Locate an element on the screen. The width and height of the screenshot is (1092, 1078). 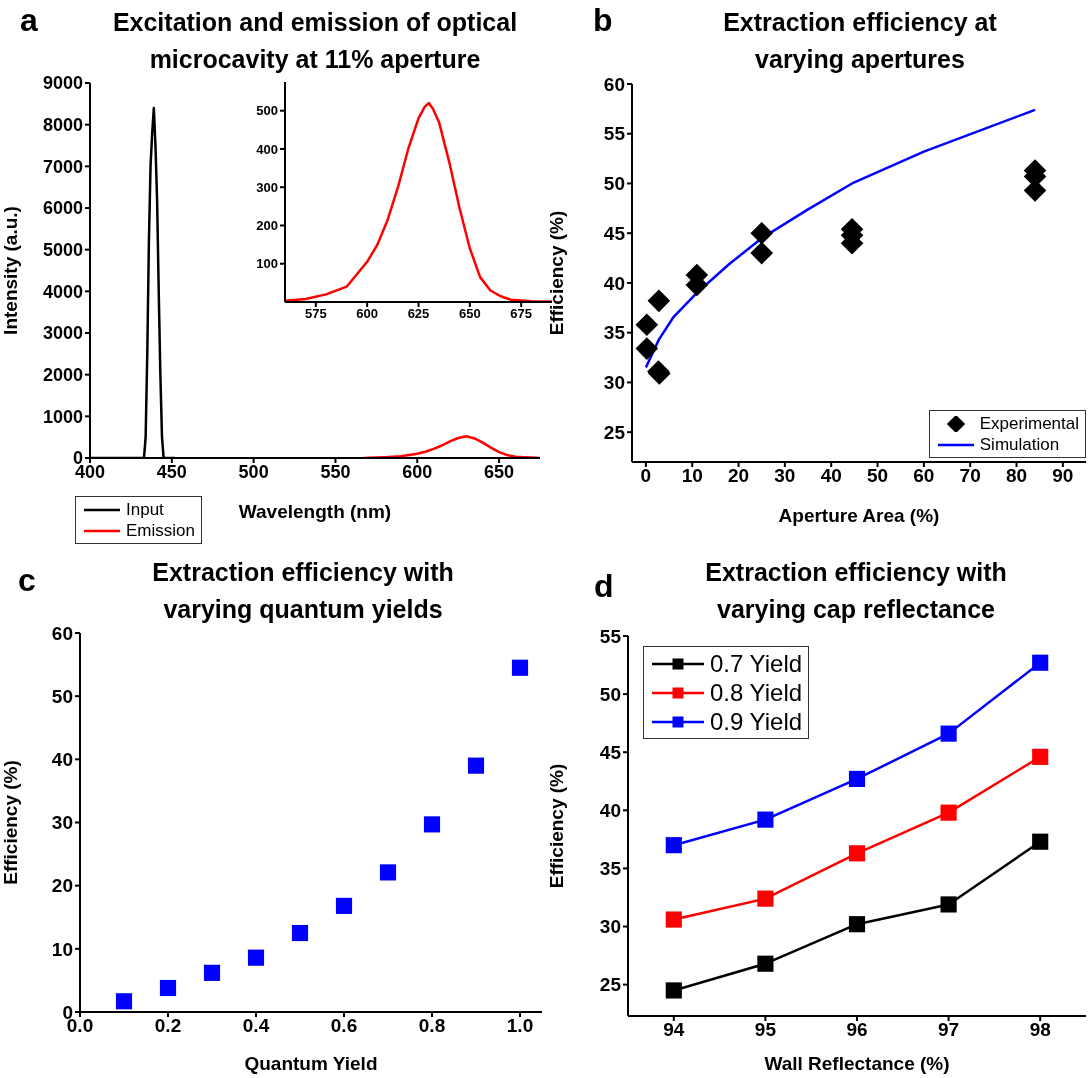
text: d is located at coordinates (604, 586).